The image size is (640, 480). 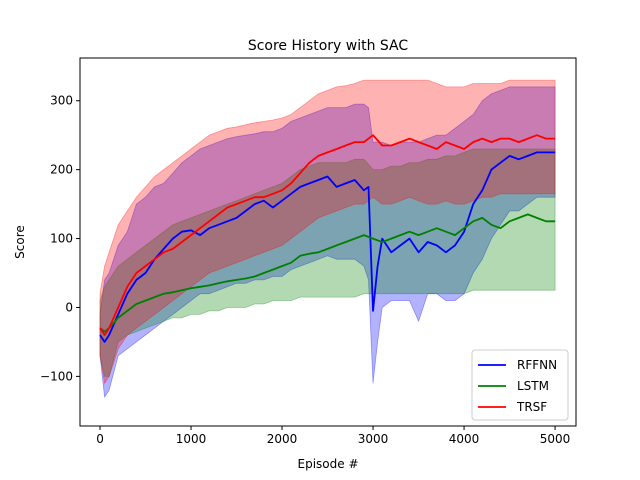 I want to click on legend-label-rffnn: RFFNN, so click(x=537, y=365).